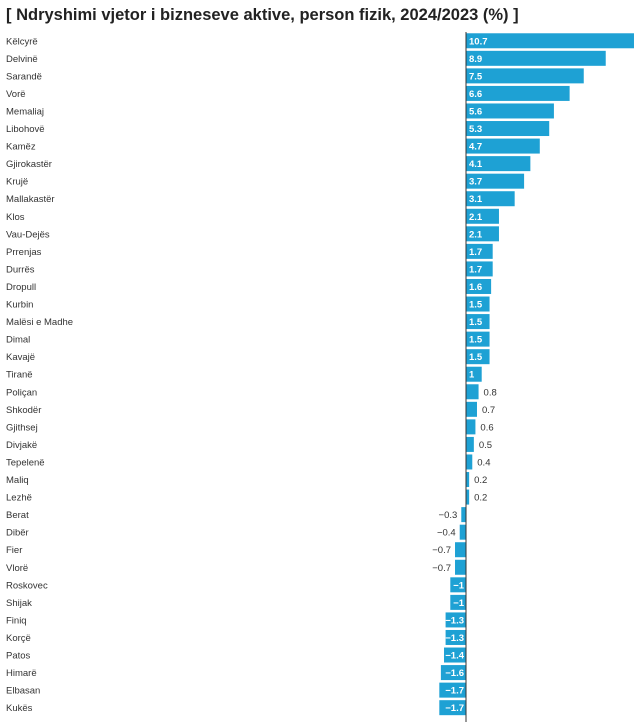 This screenshot has width=640, height=722. What do you see at coordinates (16, 620) in the screenshot?
I see `category-label: Finiq` at bounding box center [16, 620].